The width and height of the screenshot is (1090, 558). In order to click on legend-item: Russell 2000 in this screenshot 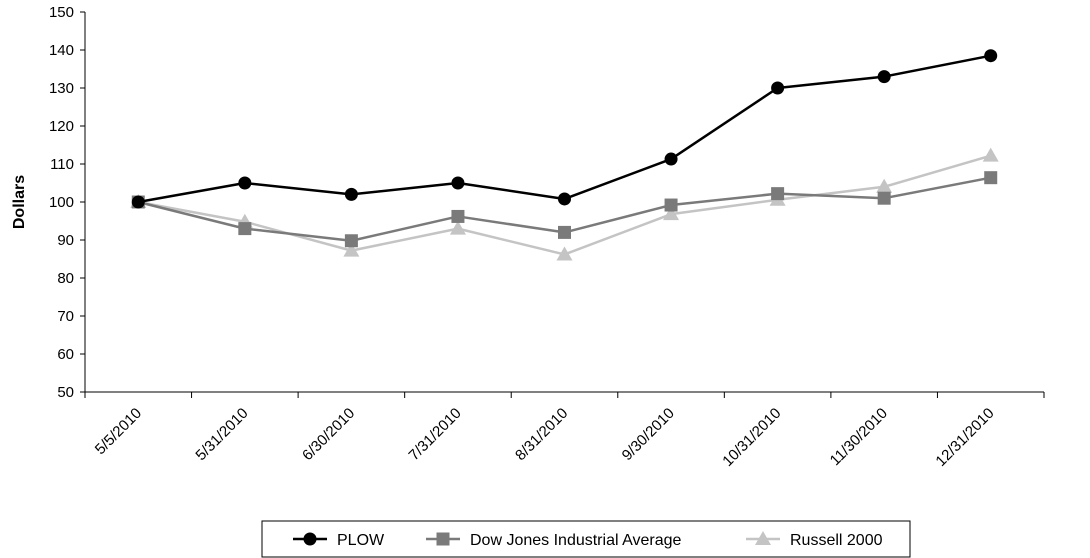, I will do `click(814, 540)`.